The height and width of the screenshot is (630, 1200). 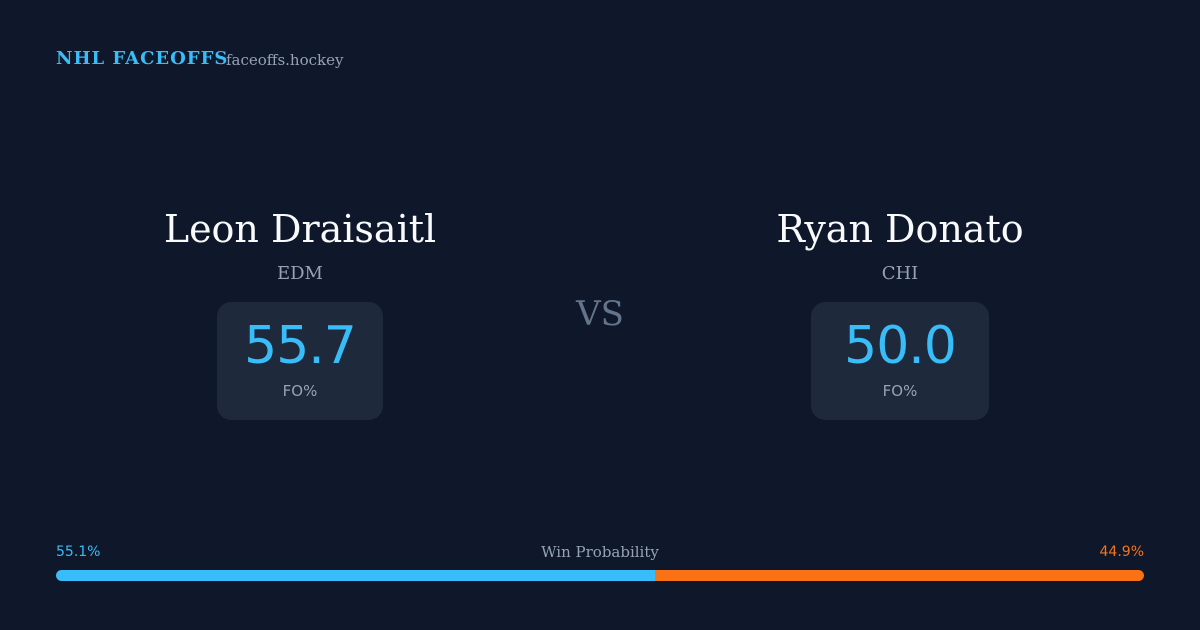 What do you see at coordinates (900, 229) in the screenshot?
I see `player-name: Ryan Donato` at bounding box center [900, 229].